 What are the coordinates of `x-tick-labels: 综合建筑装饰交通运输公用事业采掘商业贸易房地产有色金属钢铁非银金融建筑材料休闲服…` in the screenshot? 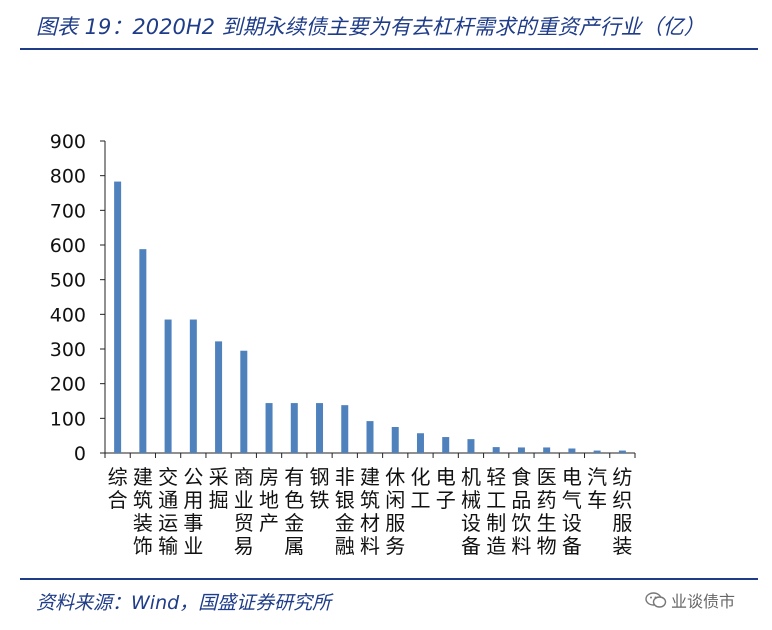 It's located at (370, 511).